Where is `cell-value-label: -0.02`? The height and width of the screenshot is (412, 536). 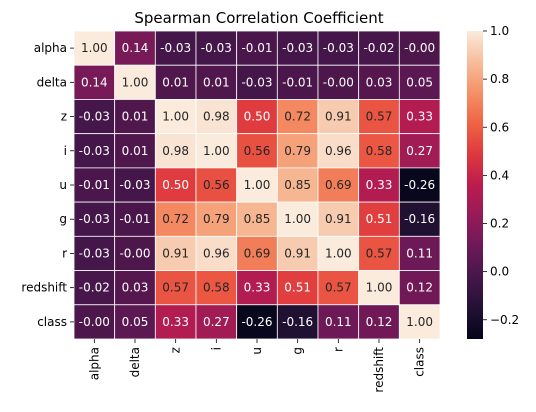
cell-value-label: -0.02 is located at coordinates (378, 48).